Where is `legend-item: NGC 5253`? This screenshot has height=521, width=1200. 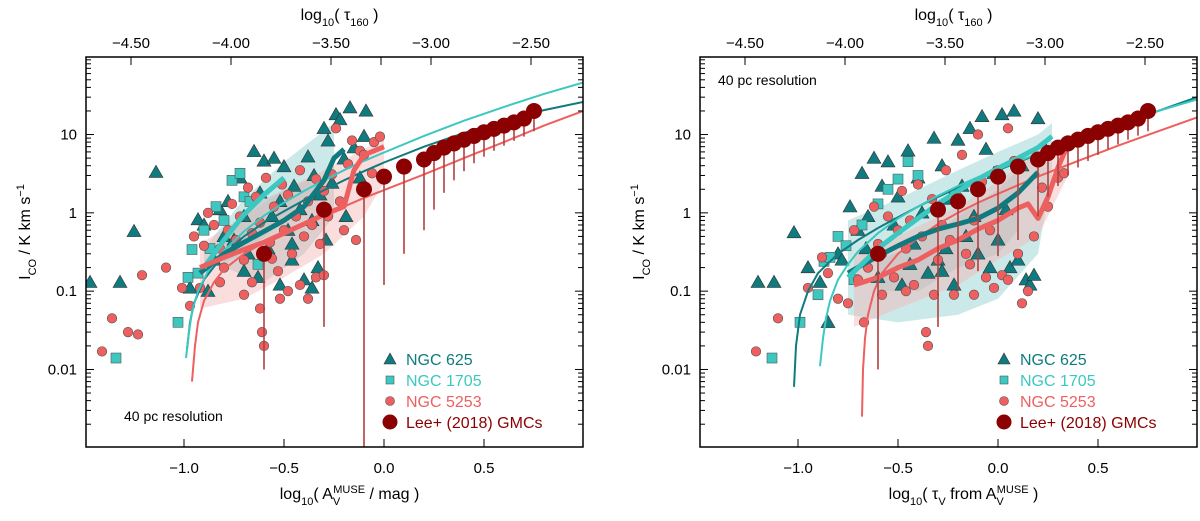 legend-item: NGC 5253 is located at coordinates (1047, 402).